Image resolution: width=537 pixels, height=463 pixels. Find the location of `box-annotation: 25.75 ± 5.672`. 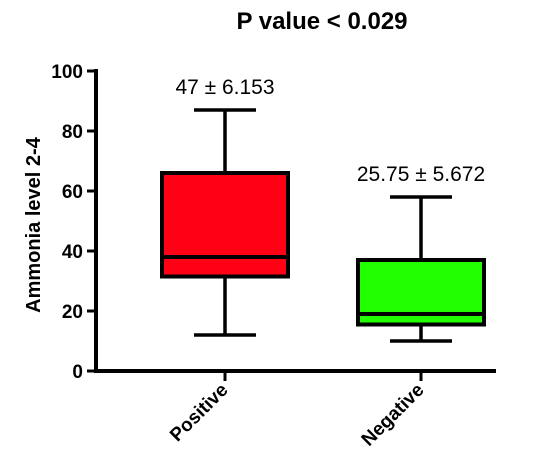

box-annotation: 25.75 ± 5.672 is located at coordinates (421, 174).